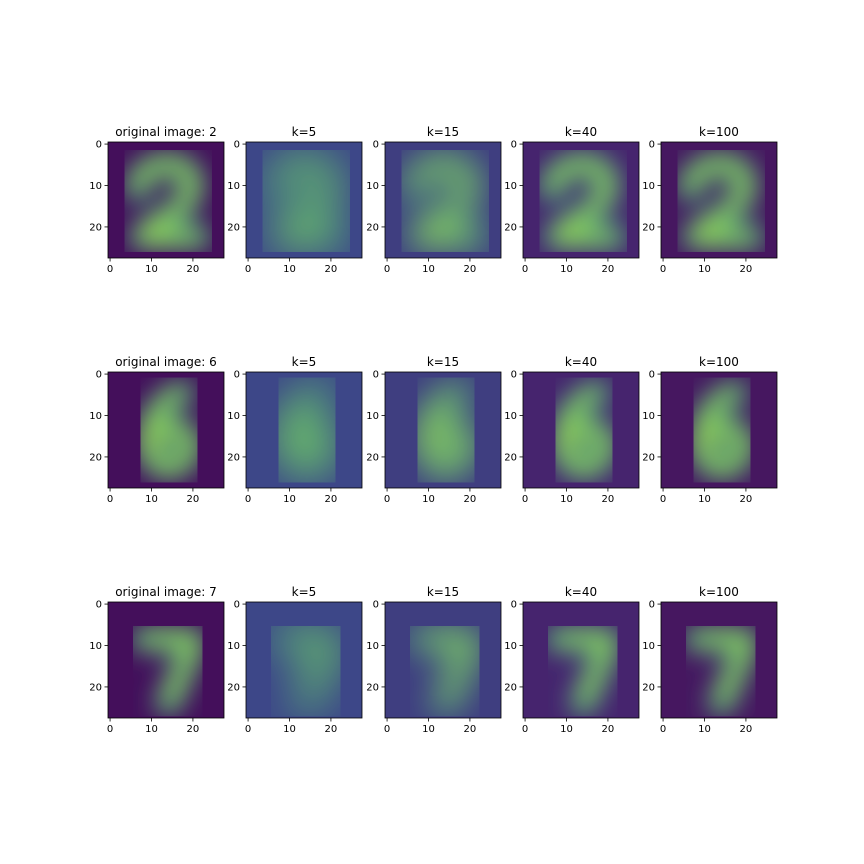 The height and width of the screenshot is (864, 864). I want to click on panel-title-original: original image: 7, so click(166, 592).